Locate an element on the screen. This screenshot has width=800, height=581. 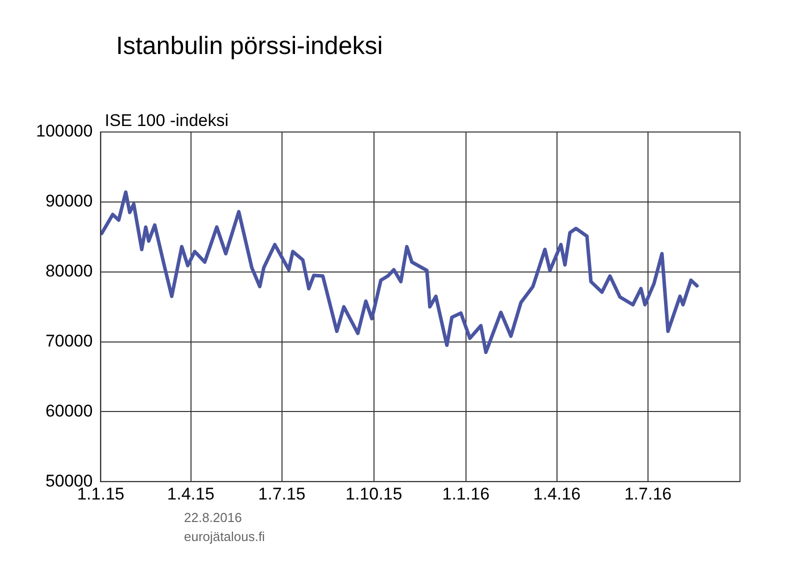
x-tick-label: 1.4.16 is located at coordinates (557, 494).